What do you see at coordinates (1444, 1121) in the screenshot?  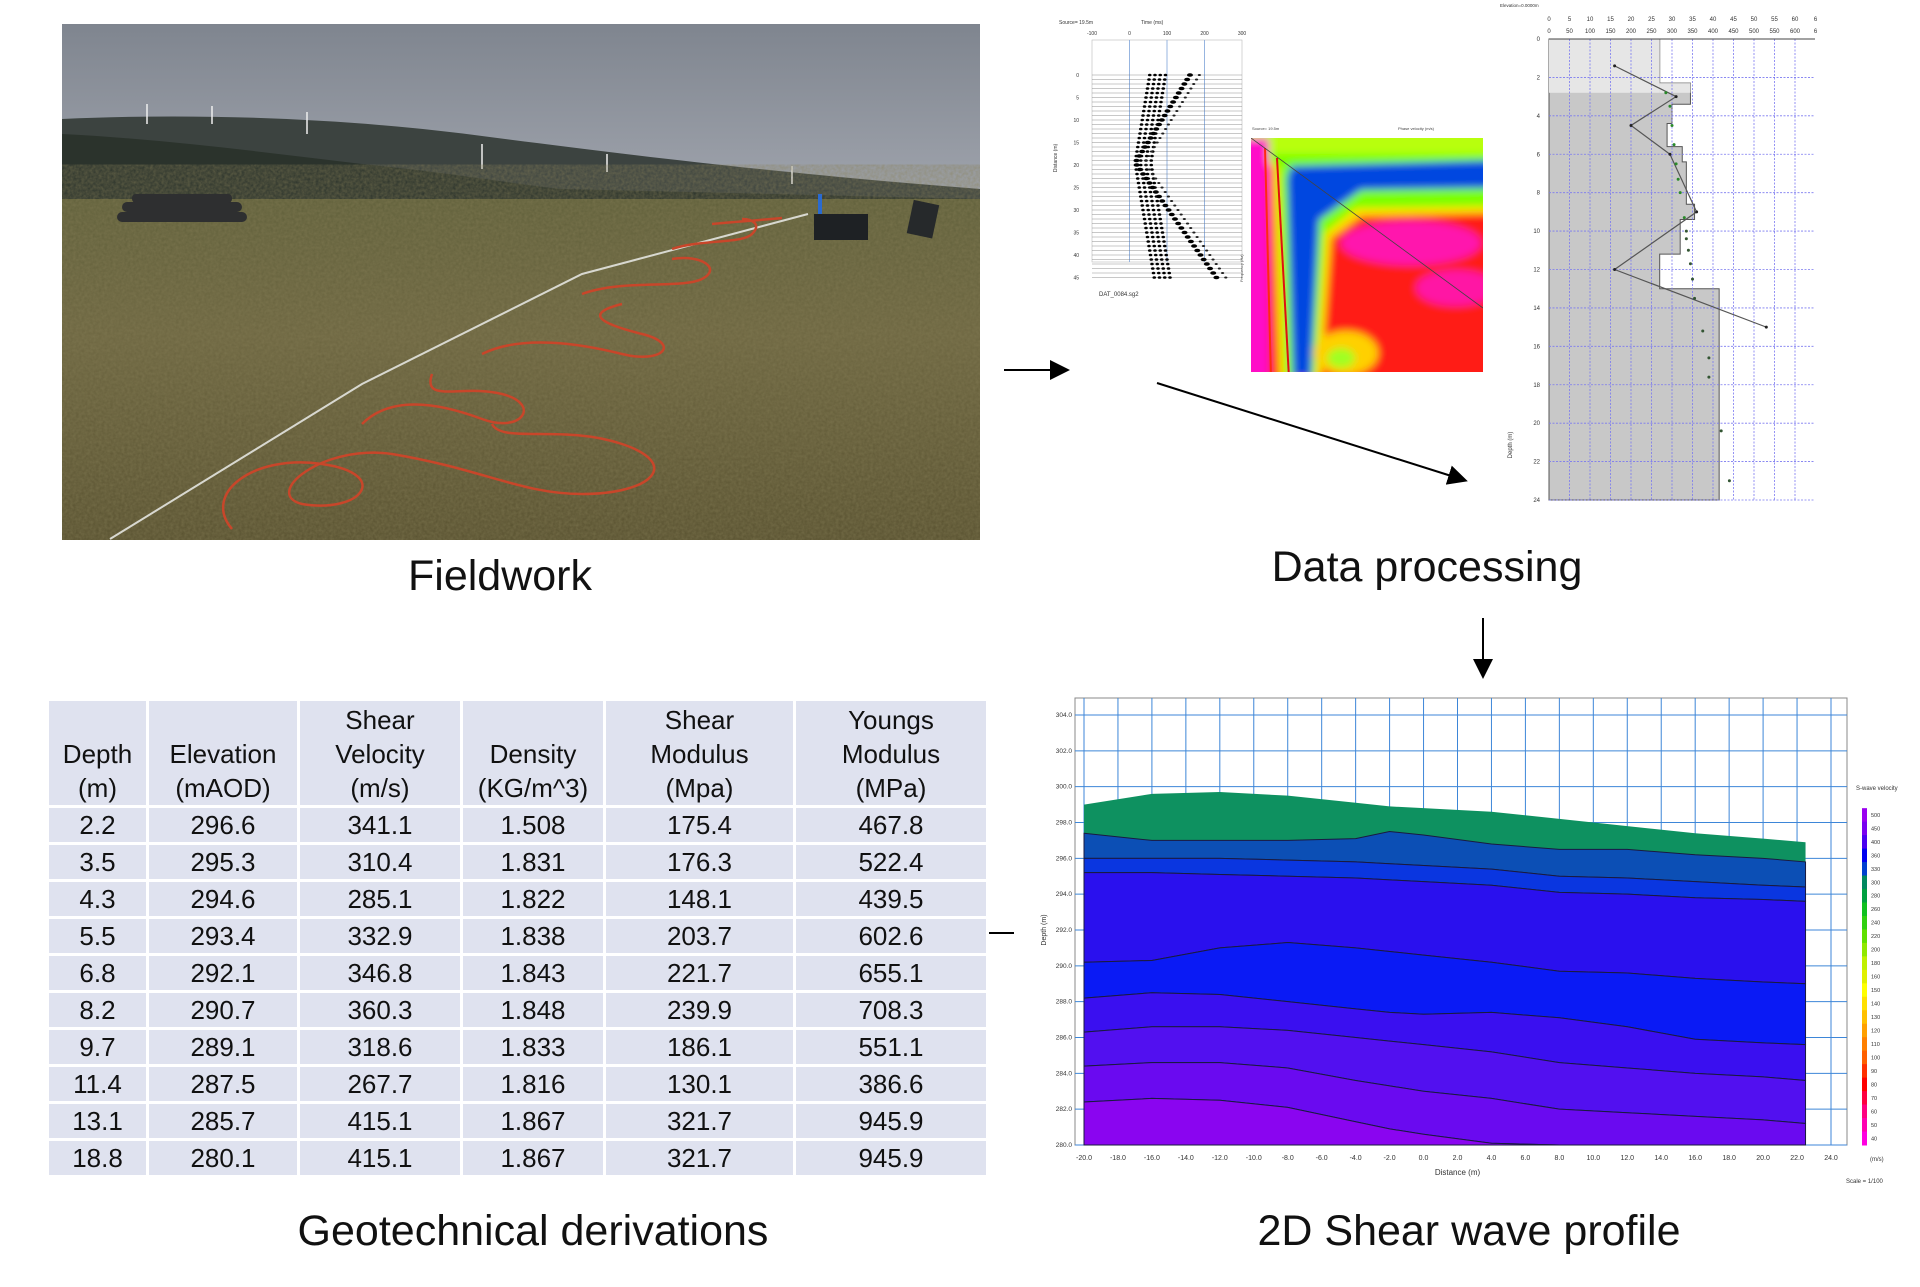 I see `velocity-band` at bounding box center [1444, 1121].